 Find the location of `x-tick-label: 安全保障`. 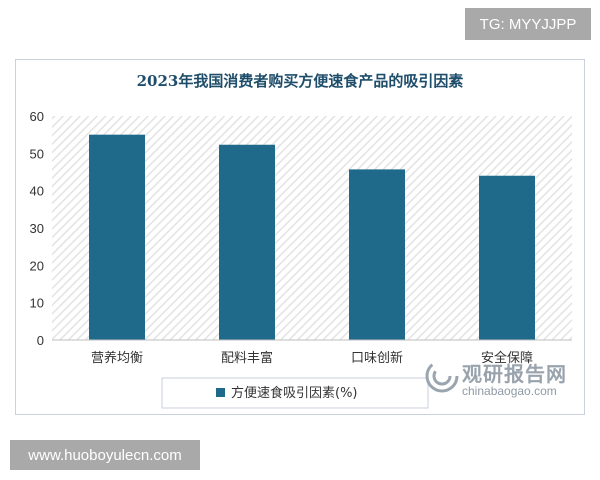

x-tick-label: 安全保障 is located at coordinates (507, 358).